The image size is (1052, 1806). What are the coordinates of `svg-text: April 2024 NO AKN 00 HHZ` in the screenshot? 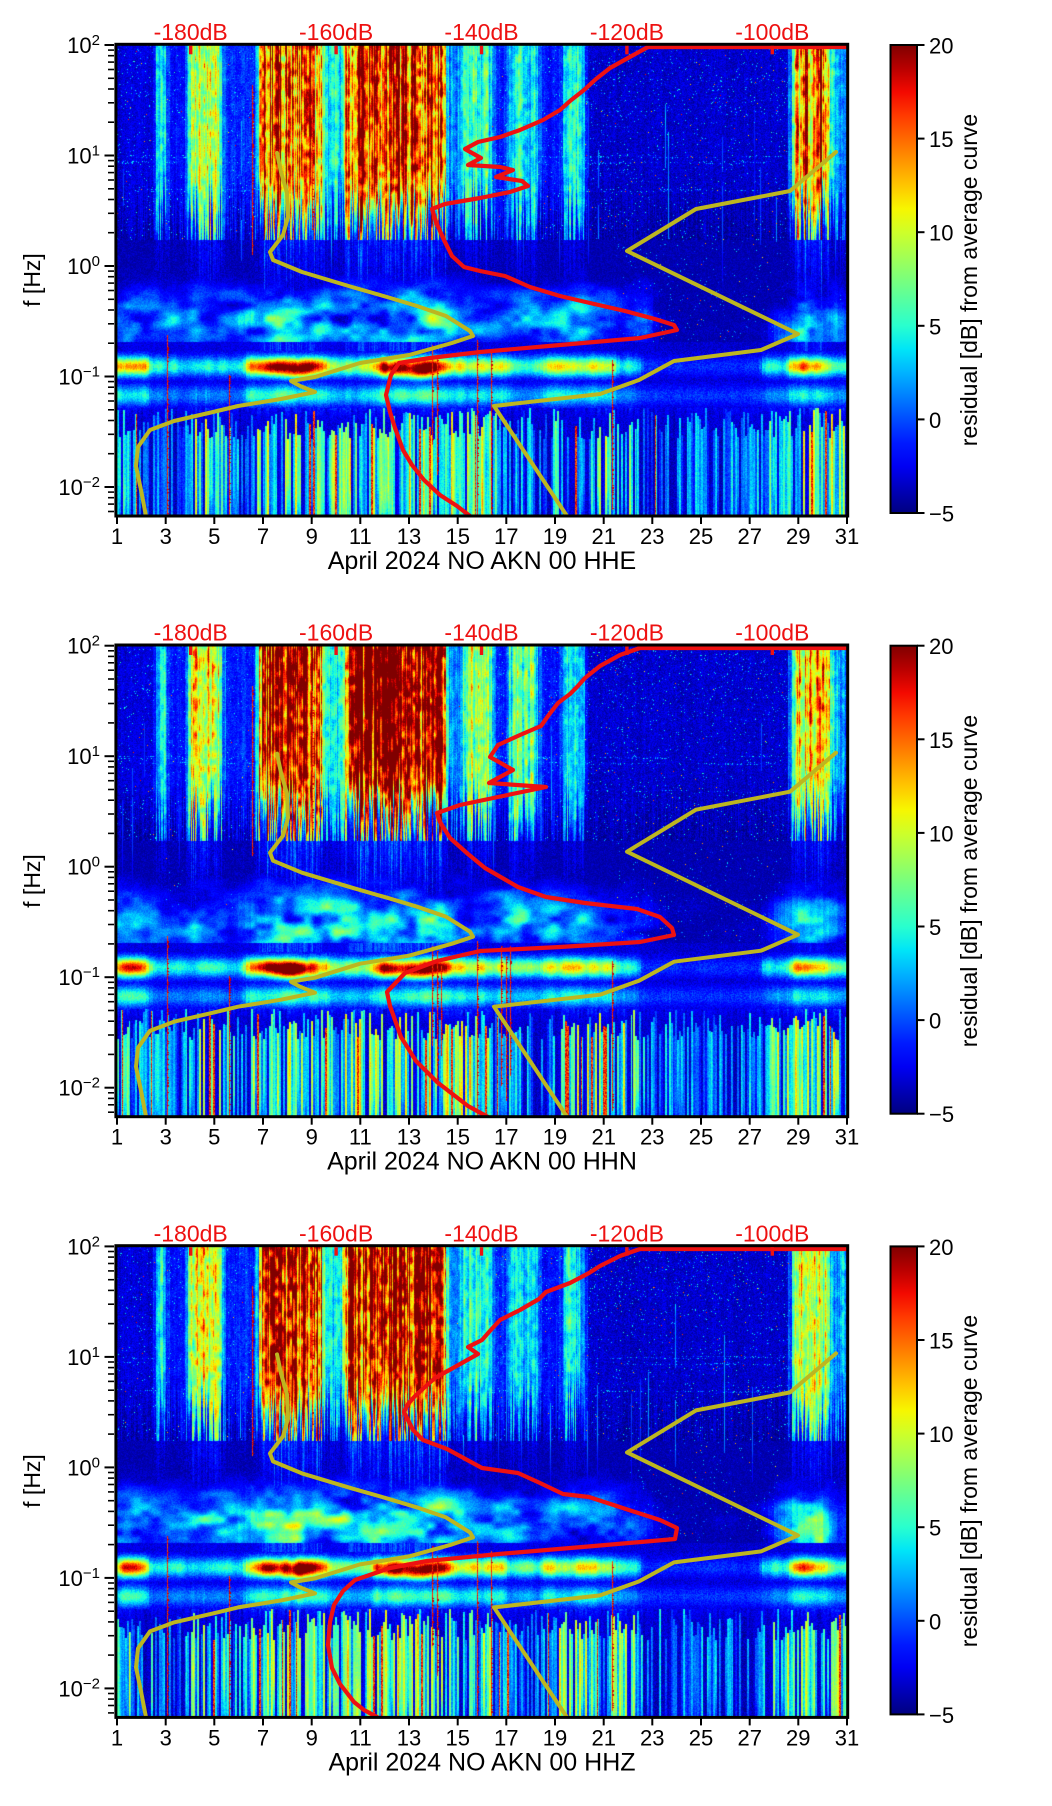 It's located at (481, 1762).